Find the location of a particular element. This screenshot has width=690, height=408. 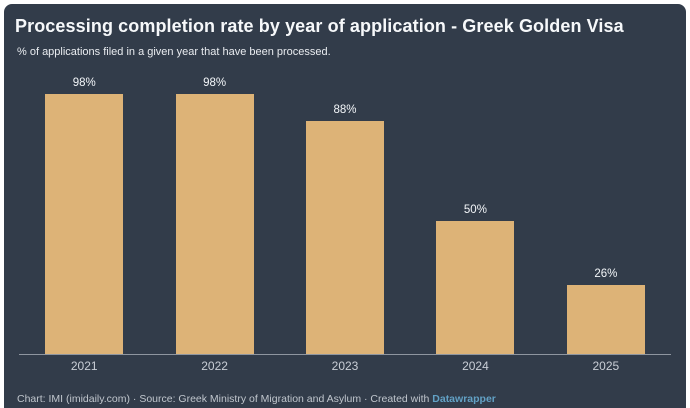

bar-2025 is located at coordinates (605, 319).